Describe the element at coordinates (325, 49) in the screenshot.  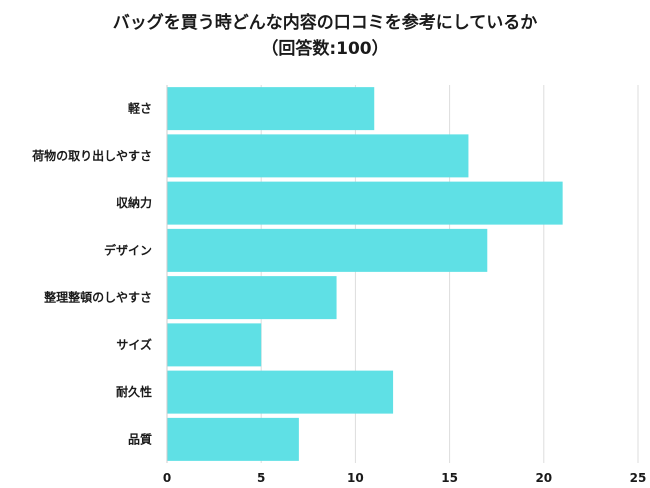
I see `chart-subtitle: （回答数:100）` at that location.